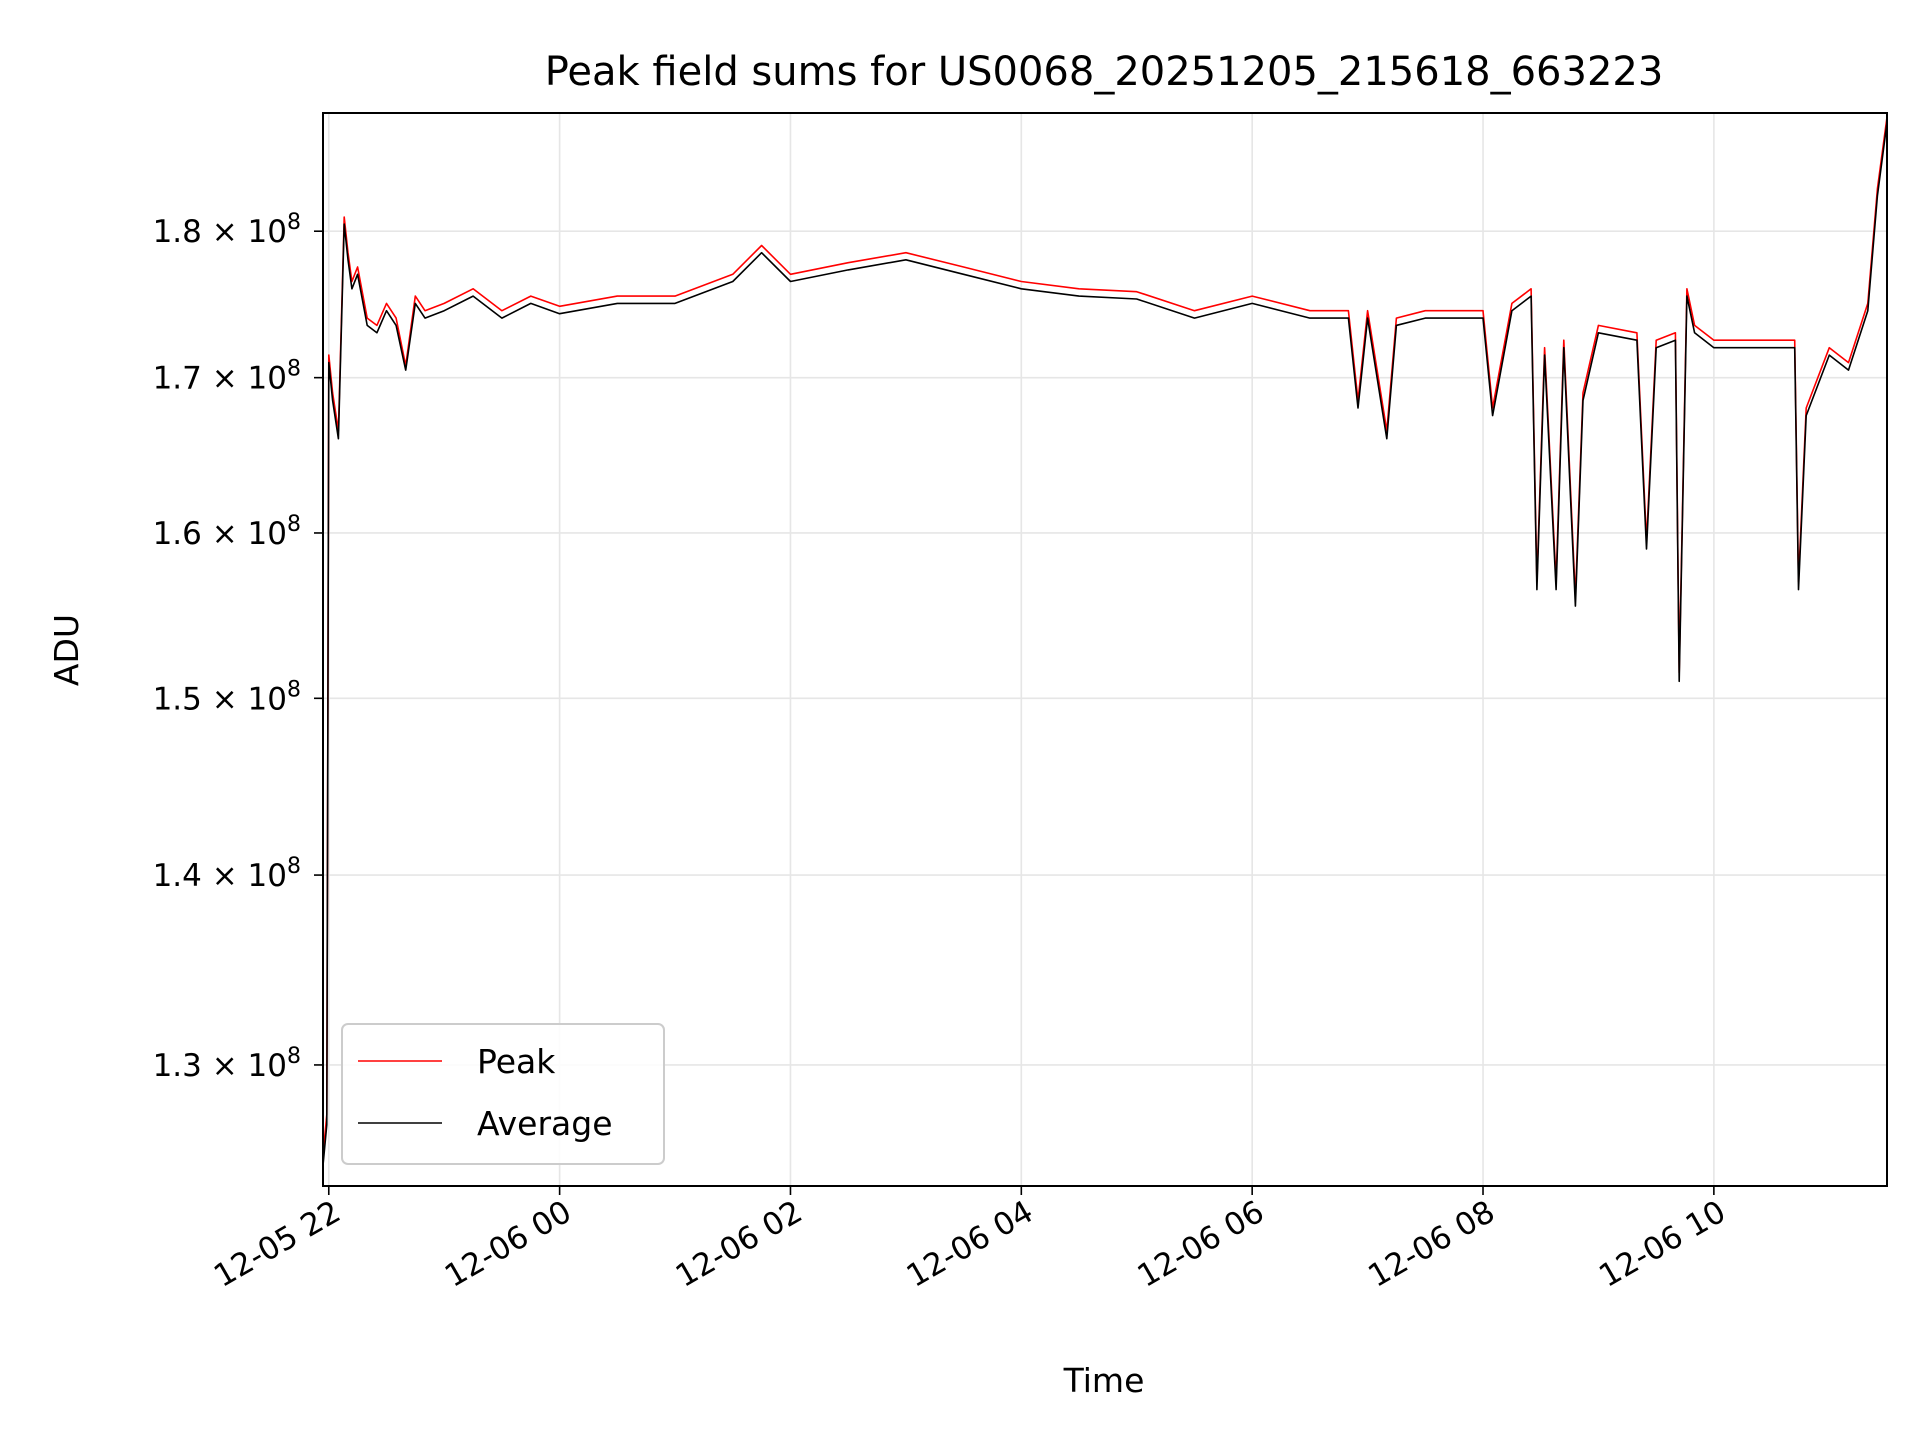 This screenshot has width=1920, height=1440. Describe the element at coordinates (1104, 1380) in the screenshot. I see `x-axis-label: Time` at that location.